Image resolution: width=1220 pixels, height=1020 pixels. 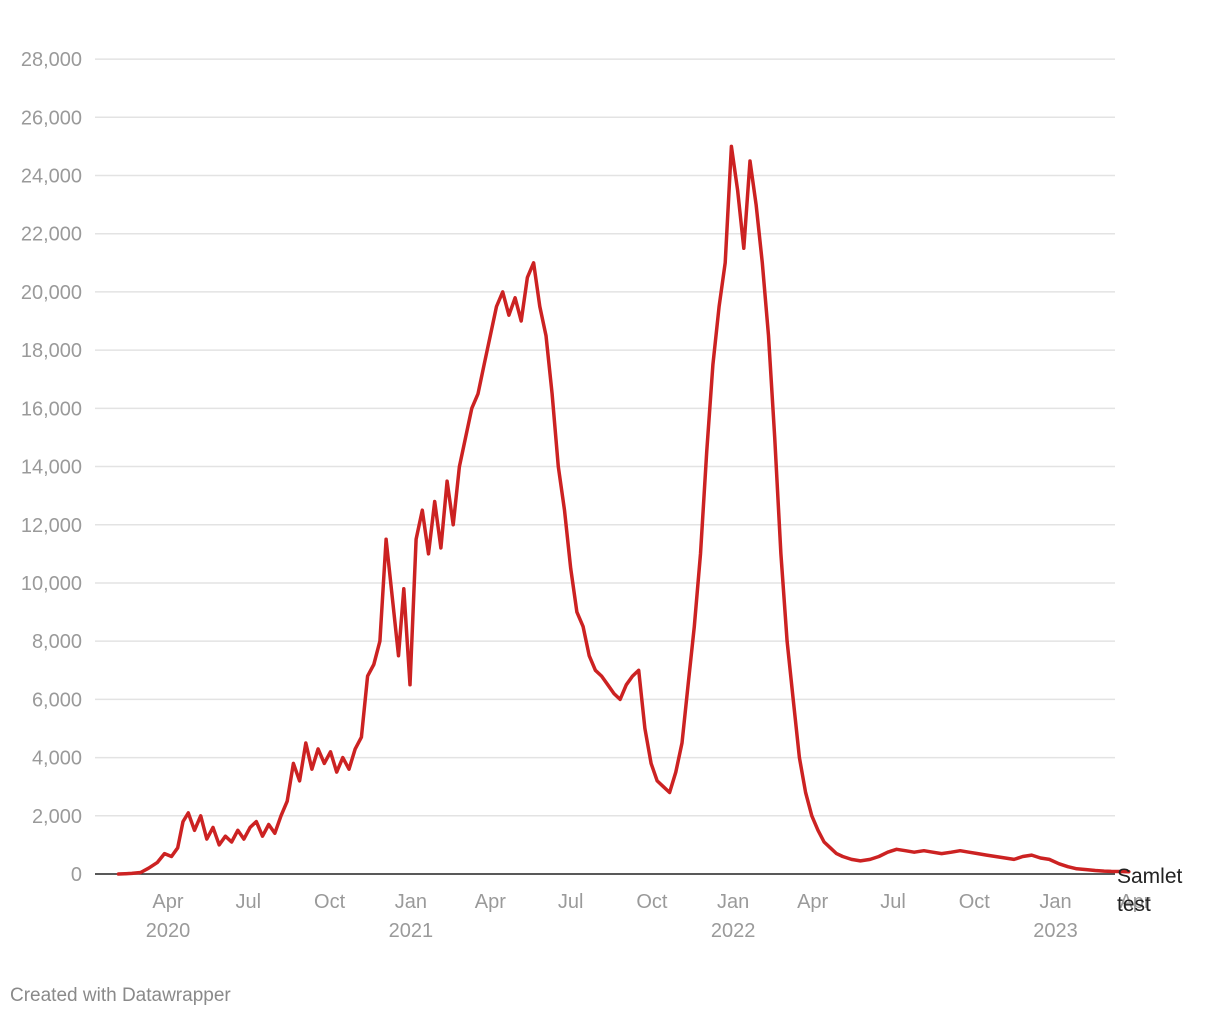 I want to click on series-label-line-2: test, so click(x=1134, y=904).